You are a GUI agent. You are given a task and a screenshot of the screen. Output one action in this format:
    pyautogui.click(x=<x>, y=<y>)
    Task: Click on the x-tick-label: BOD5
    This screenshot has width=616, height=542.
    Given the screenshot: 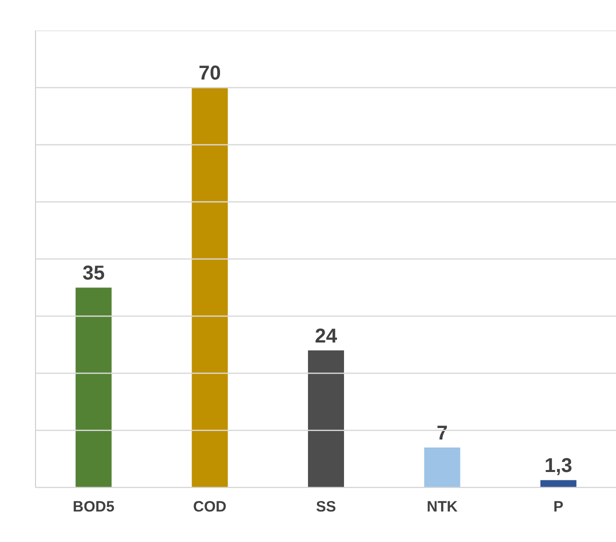 What is the action you would take?
    pyautogui.click(x=93, y=507)
    